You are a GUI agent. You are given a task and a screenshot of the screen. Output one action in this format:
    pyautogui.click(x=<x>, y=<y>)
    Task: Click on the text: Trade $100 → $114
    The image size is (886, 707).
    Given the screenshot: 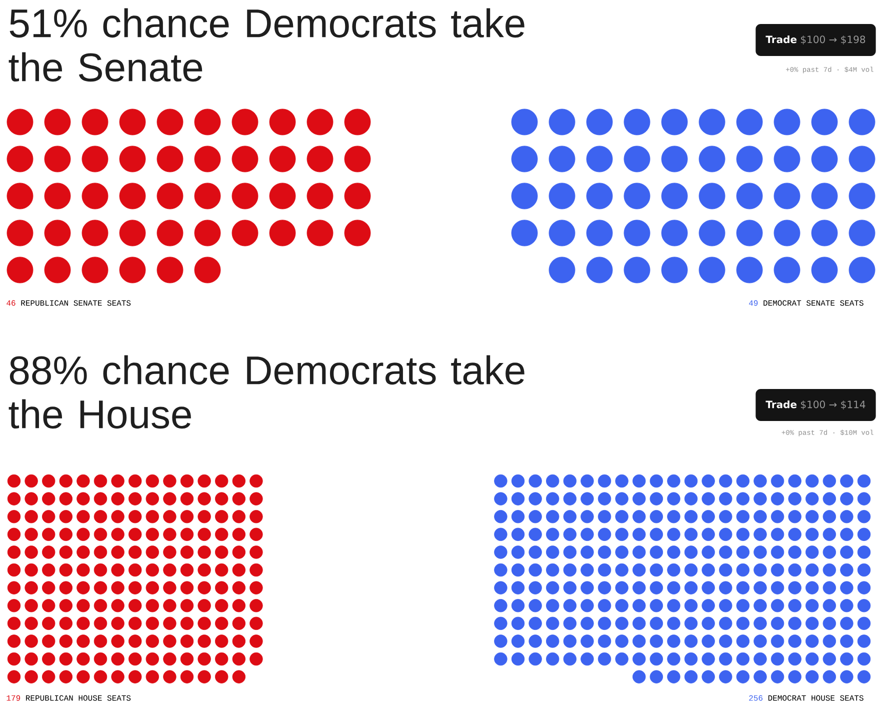 What is the action you would take?
    pyautogui.click(x=816, y=405)
    